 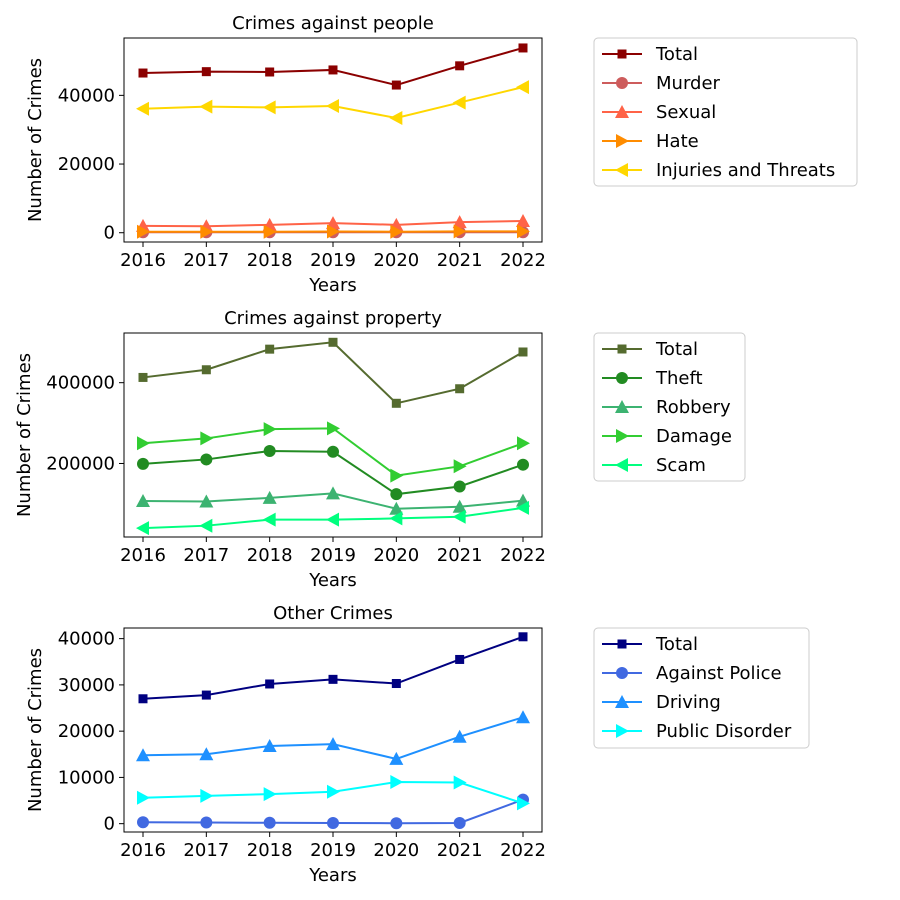 I want to click on legend-label: Driving, so click(x=688, y=702).